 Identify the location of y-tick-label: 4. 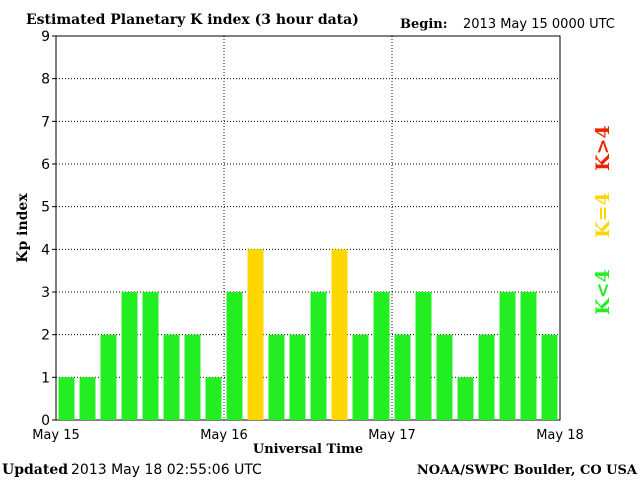
(45, 250).